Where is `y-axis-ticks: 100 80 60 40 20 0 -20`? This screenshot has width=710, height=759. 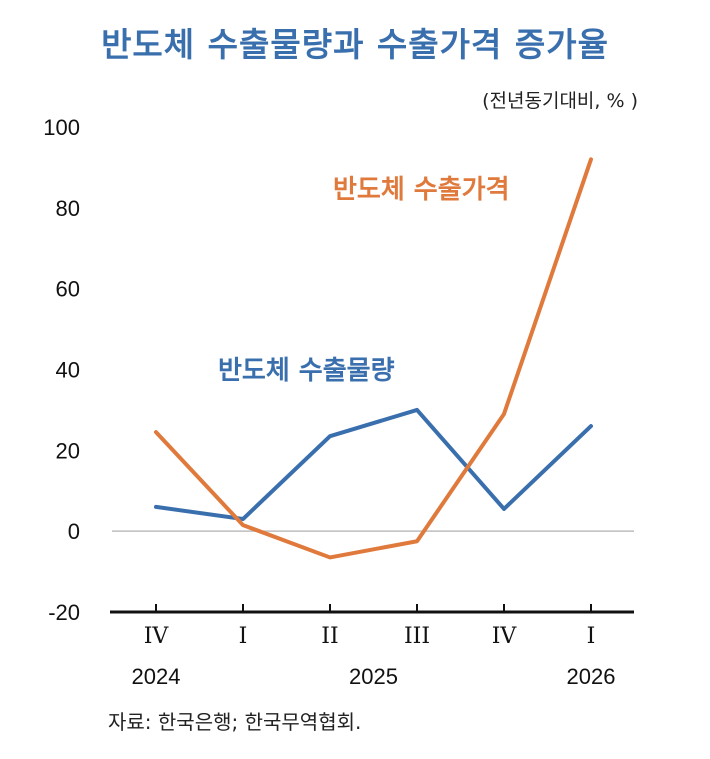 y-axis-ticks: 100 80 60 40 20 0 -20 is located at coordinates (61, 370).